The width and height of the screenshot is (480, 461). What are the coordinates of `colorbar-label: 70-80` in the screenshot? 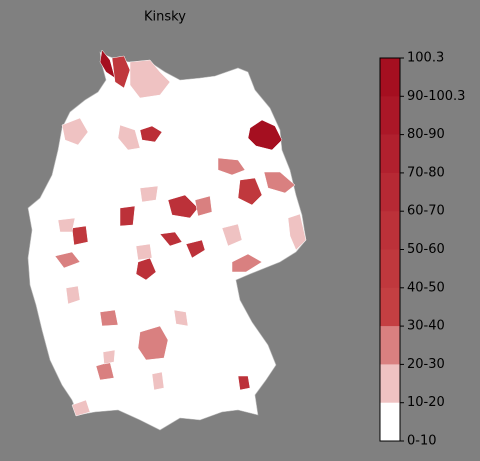 It's located at (426, 172).